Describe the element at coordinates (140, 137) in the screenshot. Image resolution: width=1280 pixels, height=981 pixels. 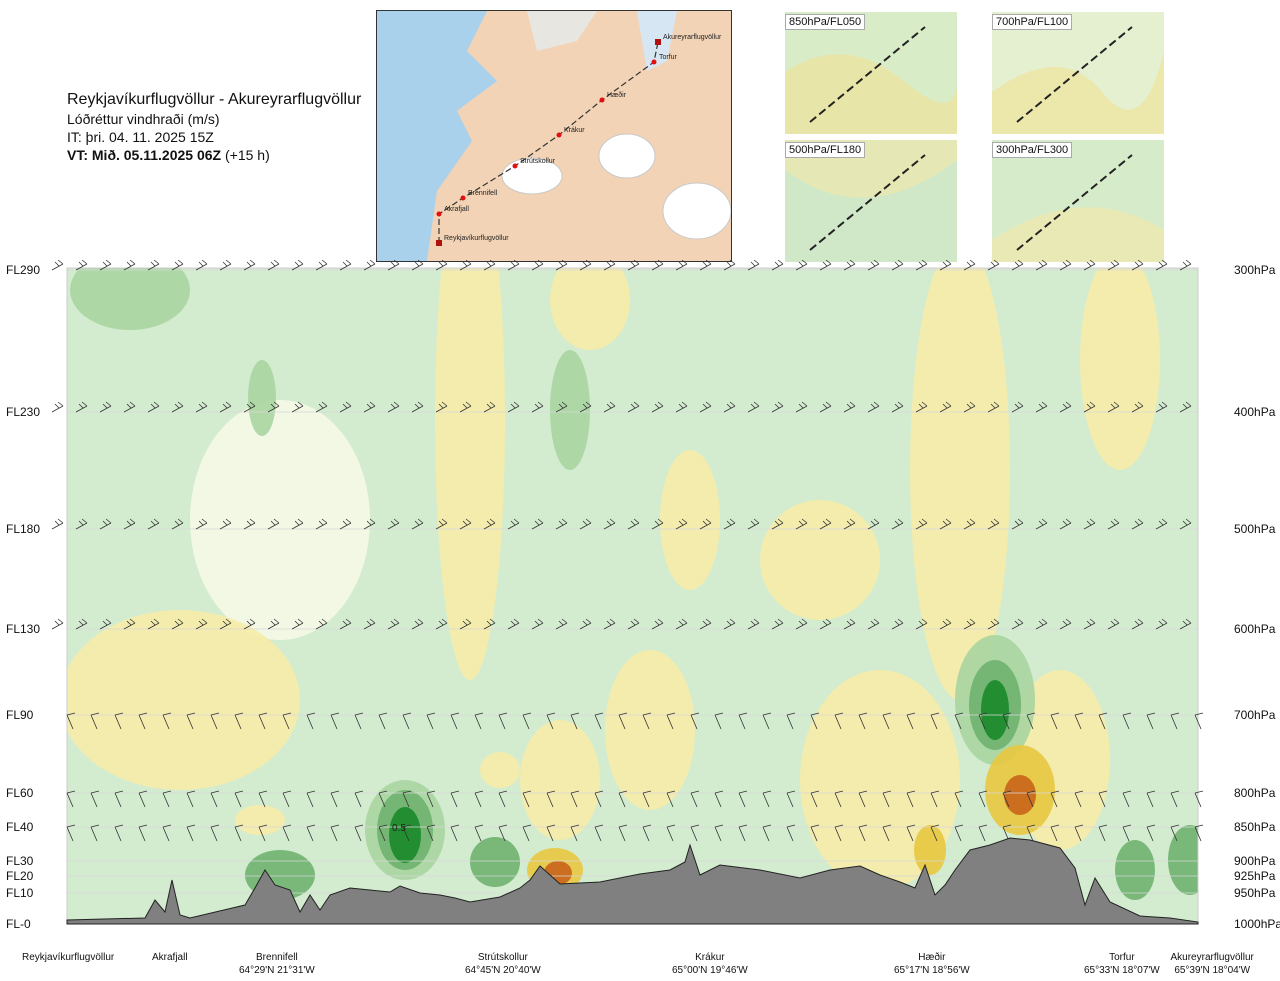
I see `issue-time: IT: þri. 04. 11. 2025 15Z` at that location.